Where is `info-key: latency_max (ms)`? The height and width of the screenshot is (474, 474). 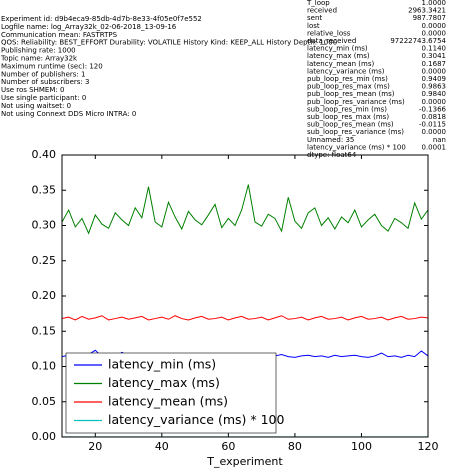 info-key: latency_max (ms) is located at coordinates (338, 56).